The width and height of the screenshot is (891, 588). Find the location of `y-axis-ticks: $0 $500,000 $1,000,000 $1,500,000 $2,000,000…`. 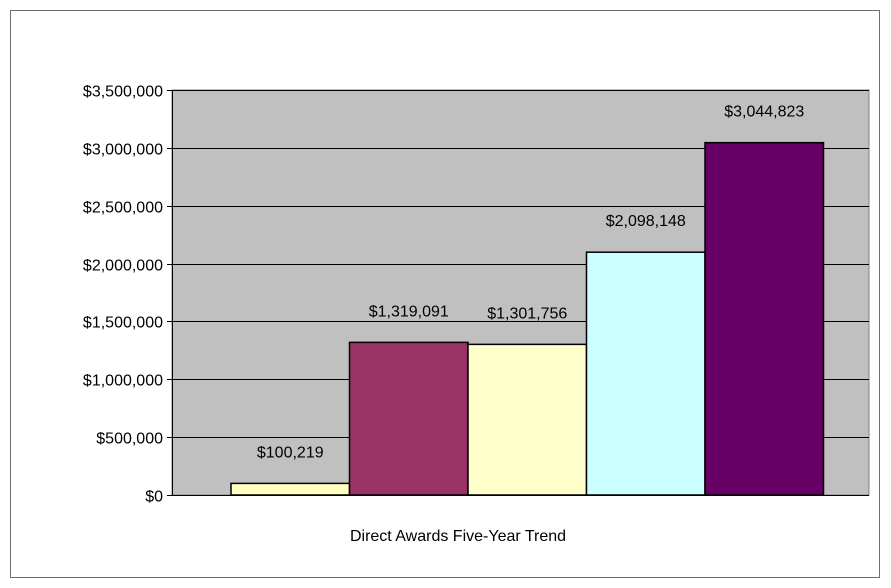

y-axis-ticks: $0 $500,000 $1,000,000 $1,500,000 $2,000,000… is located at coordinates (127, 295).